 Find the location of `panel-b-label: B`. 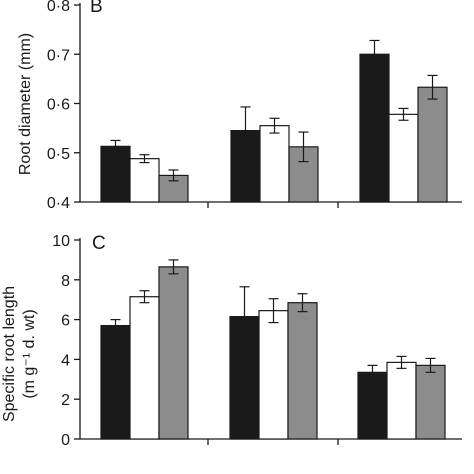

panel-b-label: B is located at coordinates (96, 8).